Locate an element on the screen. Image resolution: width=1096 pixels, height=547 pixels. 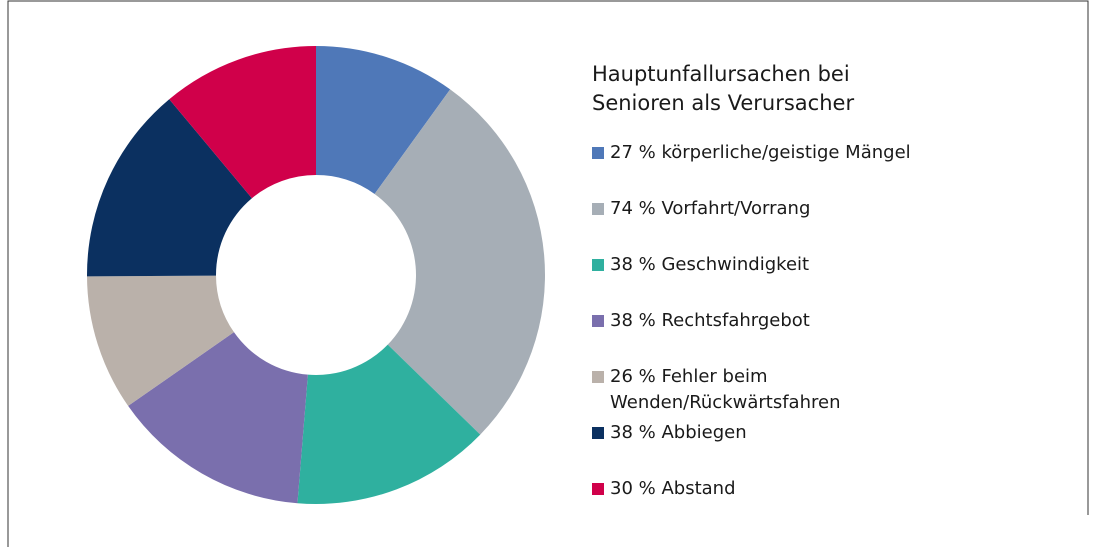
legend-item: 27 % körperliche/geistige Mängel is located at coordinates (827, 168).